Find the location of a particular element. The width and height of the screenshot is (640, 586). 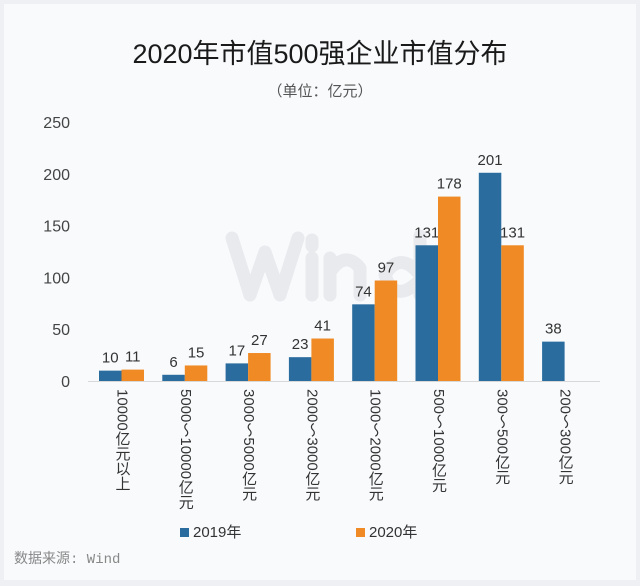

data-label: 17 is located at coordinates (237, 350).